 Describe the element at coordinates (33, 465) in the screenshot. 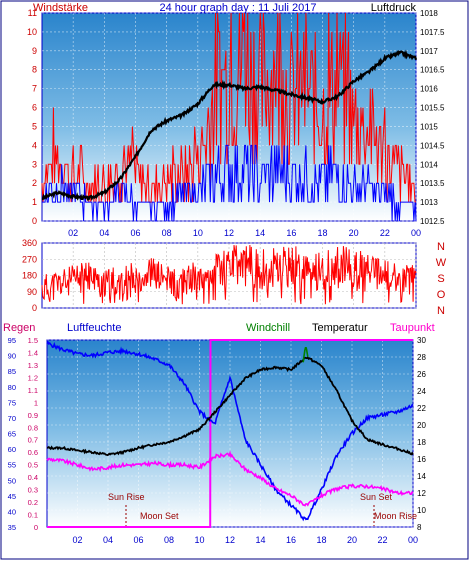

I see `rain-tick-label: 0.5` at that location.